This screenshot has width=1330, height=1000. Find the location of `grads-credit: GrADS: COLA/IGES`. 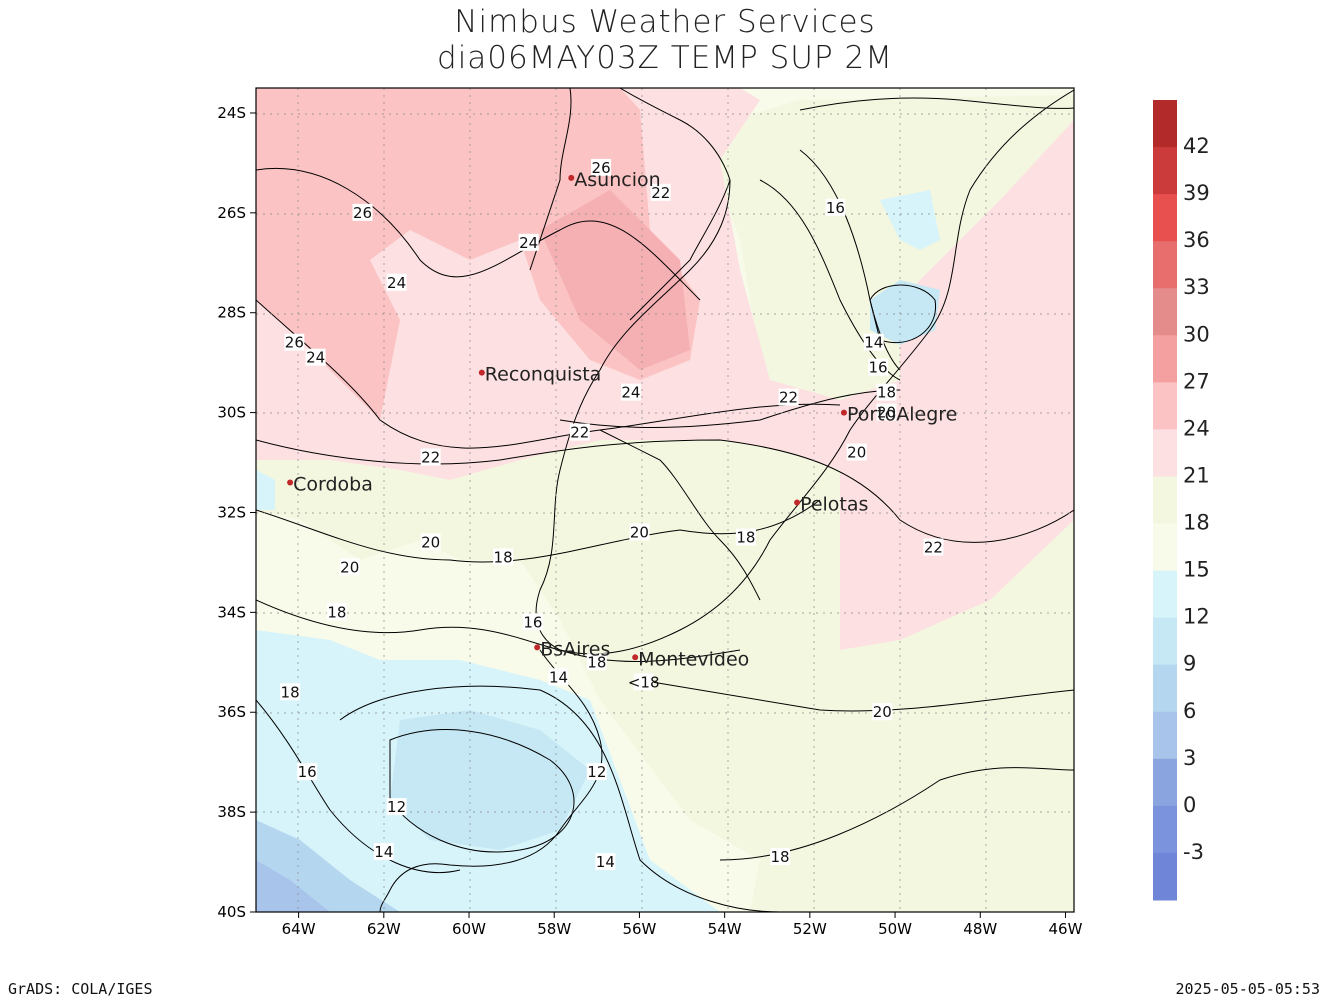

grads-credit: GrADS: COLA/IGES is located at coordinates (80, 989).